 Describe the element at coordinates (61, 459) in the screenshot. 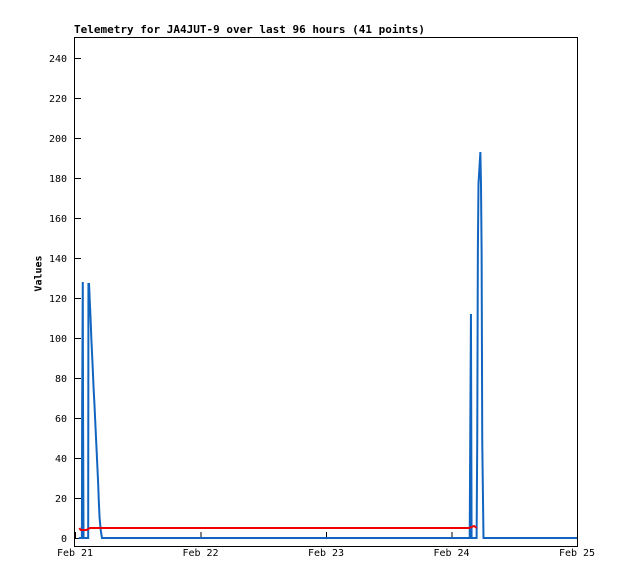

I see `y-tick-label: 40` at that location.